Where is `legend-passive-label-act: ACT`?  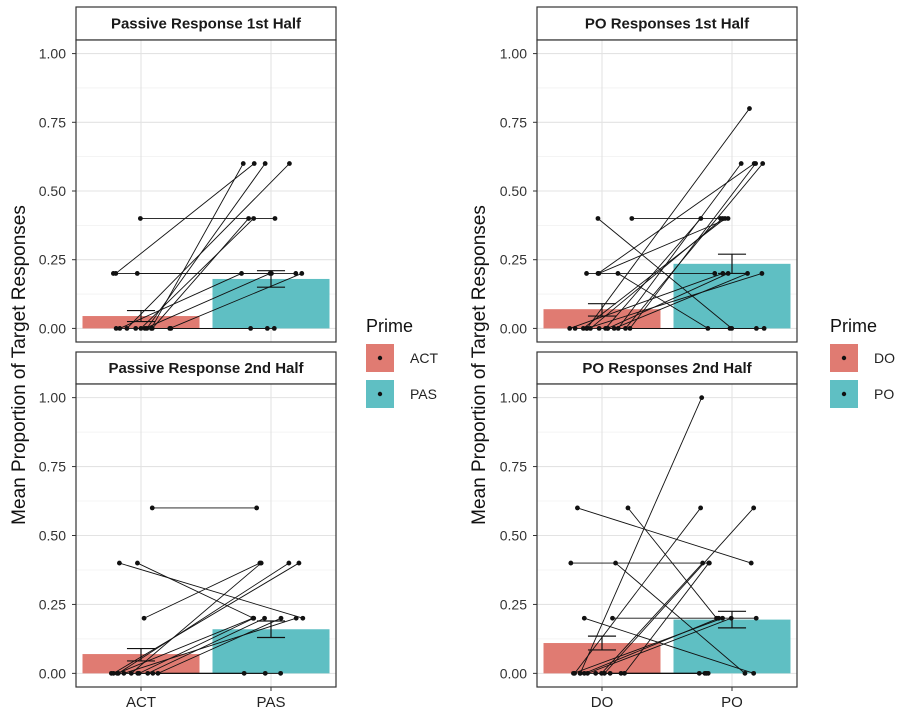
legend-passive-label-act: ACT is located at coordinates (424, 358).